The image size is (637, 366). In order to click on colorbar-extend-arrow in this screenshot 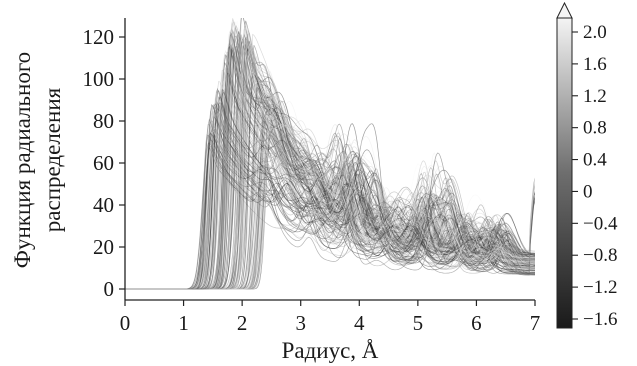, I will do `click(564, 10)`.